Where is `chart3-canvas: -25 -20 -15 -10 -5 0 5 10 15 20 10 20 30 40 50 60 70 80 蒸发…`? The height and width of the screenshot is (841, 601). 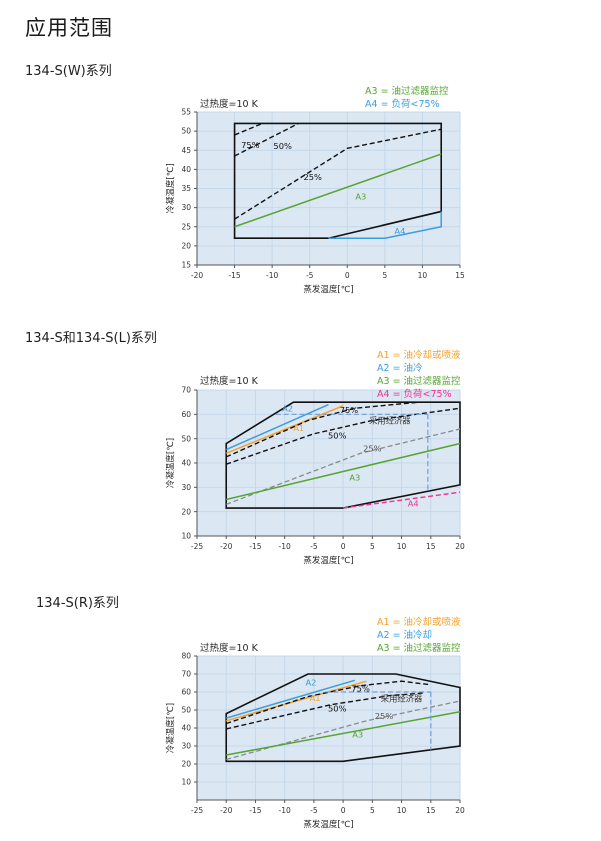 chart3-canvas: -25 -20 -15 -10 -5 0 5 10 15 20 10 20 30 40 50 60 70 80 蒸发… is located at coordinates (315, 741).